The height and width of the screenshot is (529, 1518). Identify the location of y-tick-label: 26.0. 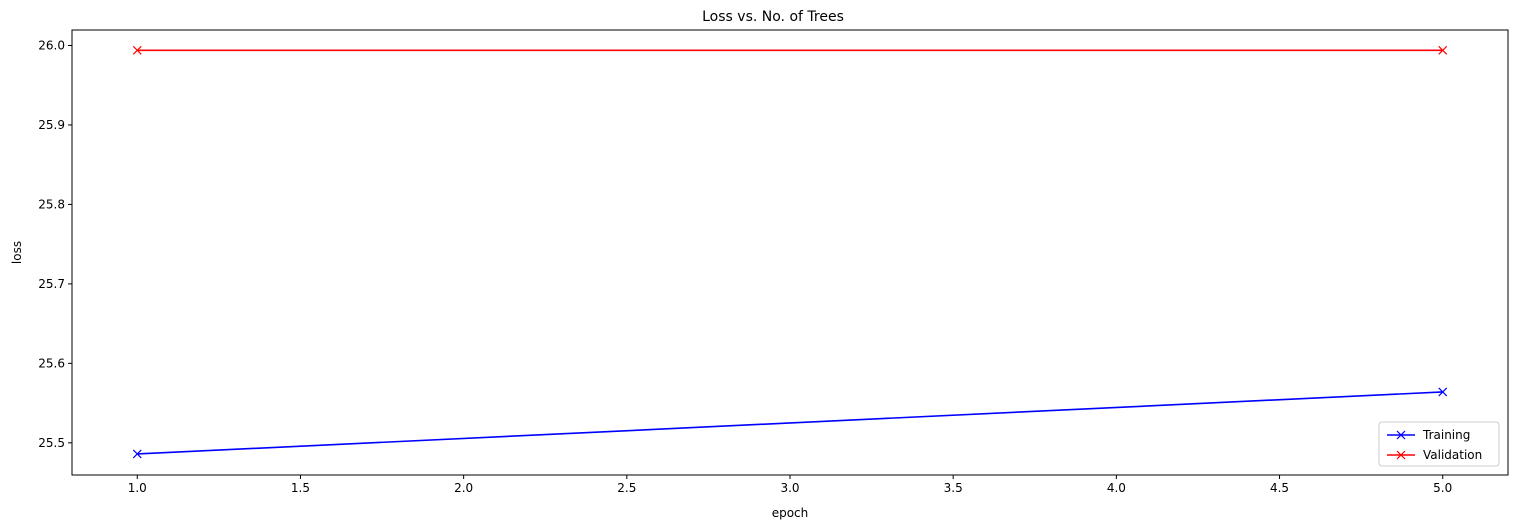
(51, 45).